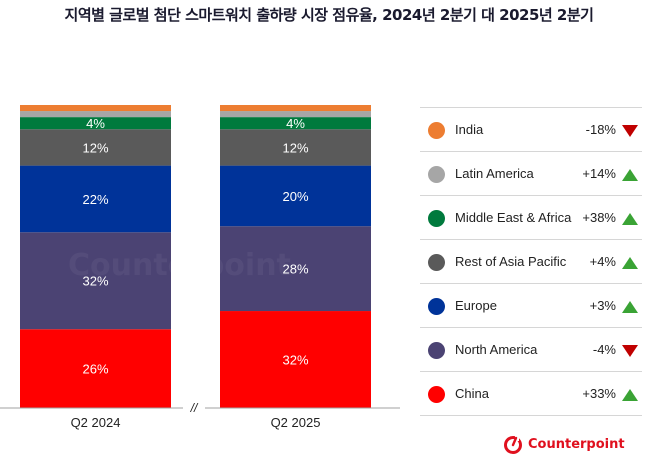  I want to click on x-tick-label: Q2 2024, so click(96, 422).